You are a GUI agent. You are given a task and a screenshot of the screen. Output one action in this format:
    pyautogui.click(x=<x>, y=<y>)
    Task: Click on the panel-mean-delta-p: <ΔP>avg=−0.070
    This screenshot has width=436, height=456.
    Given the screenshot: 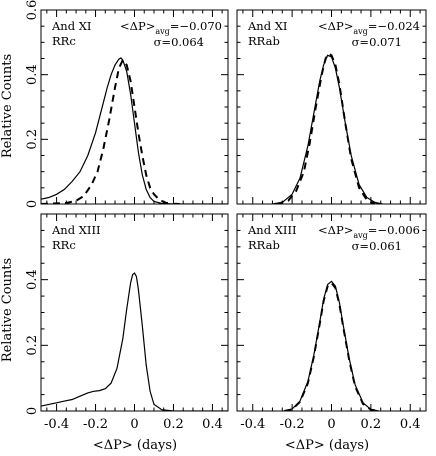 What is the action you would take?
    pyautogui.click(x=171, y=27)
    